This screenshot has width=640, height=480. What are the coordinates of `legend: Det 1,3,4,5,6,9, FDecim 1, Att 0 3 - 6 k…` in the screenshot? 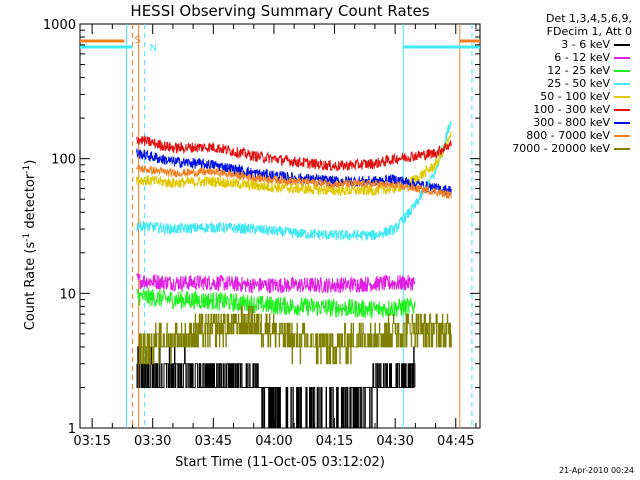 It's located at (557, 83).